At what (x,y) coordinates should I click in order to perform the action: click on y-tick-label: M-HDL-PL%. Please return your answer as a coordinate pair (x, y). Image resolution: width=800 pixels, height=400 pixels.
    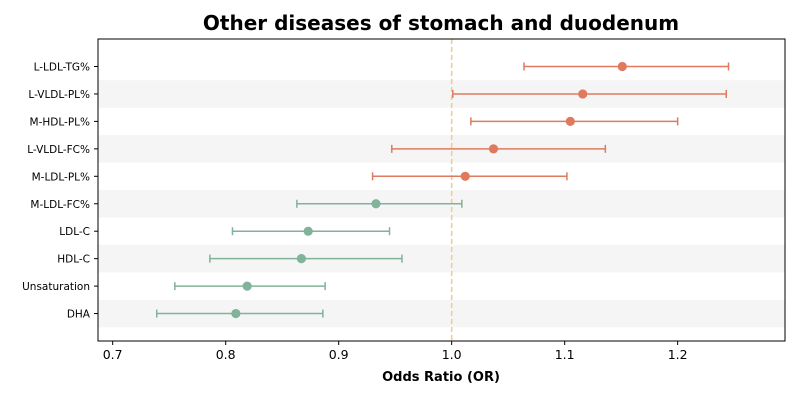
    Looking at the image, I should click on (60, 122).